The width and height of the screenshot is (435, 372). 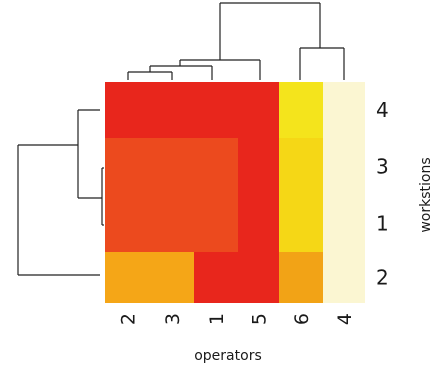 I want to click on column-tick-label: 4, so click(x=345, y=319).